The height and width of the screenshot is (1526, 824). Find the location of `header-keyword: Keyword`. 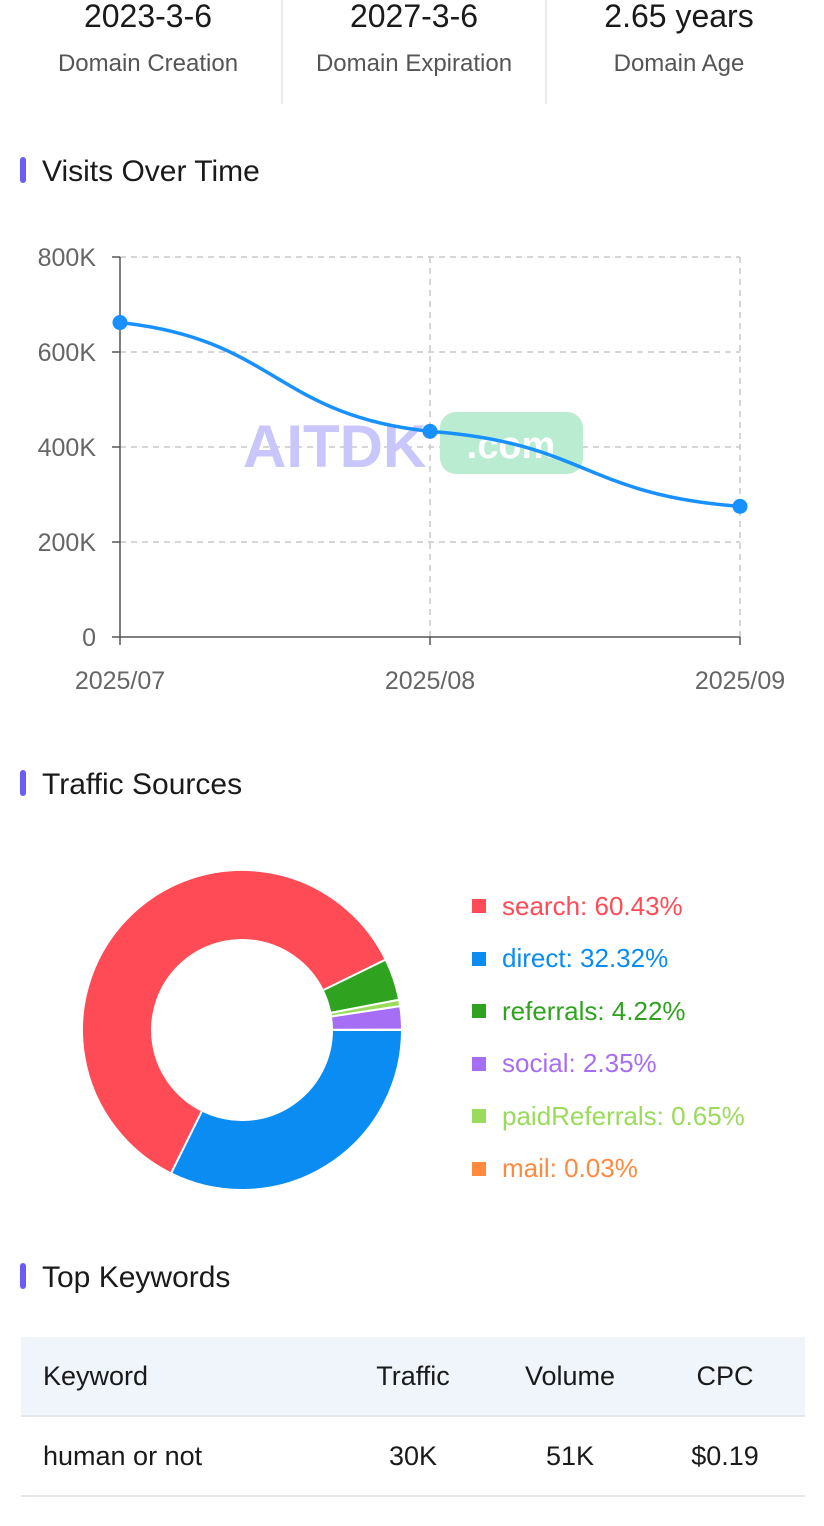

header-keyword: Keyword is located at coordinates (96, 1375).